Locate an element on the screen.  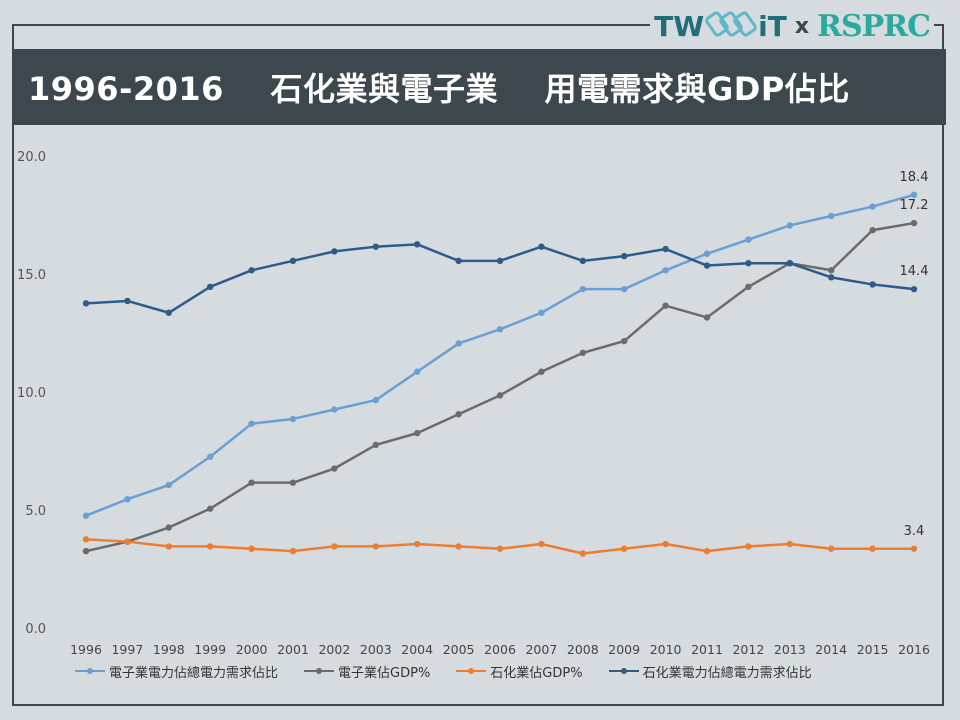
logo-it: iT is located at coordinates (772, 26).